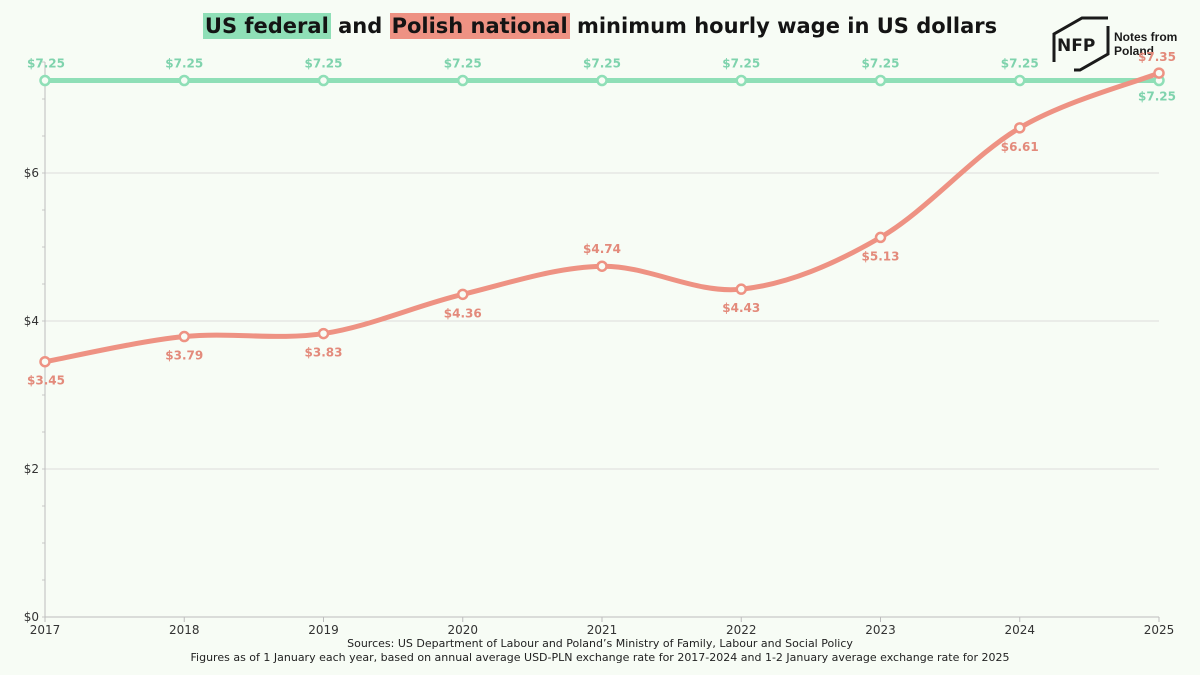  Describe the element at coordinates (881, 256) in the screenshot. I see `polish-national-data-label: $5.13` at that location.